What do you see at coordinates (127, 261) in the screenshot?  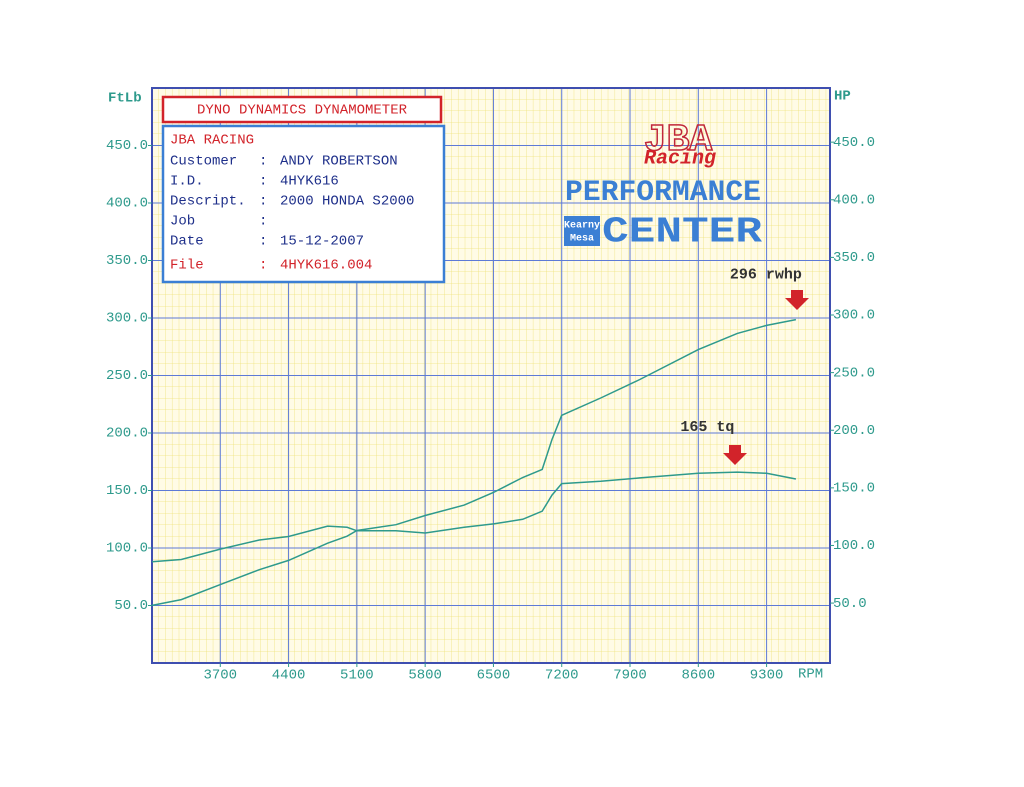 I see `y-tick-label: 350.0` at bounding box center [127, 261].